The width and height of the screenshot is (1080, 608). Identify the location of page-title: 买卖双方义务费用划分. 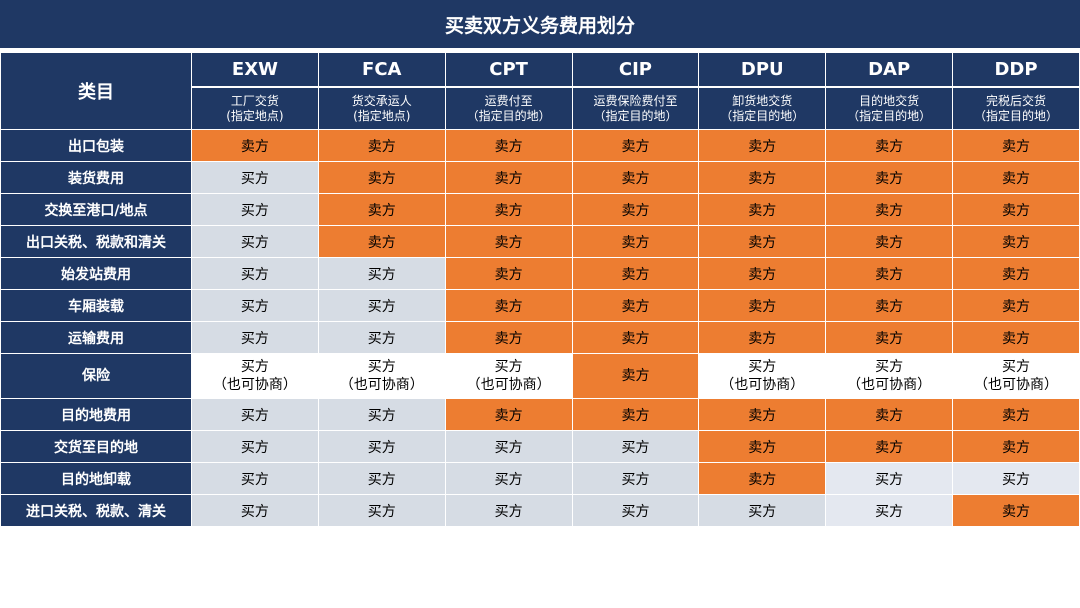
(540, 24).